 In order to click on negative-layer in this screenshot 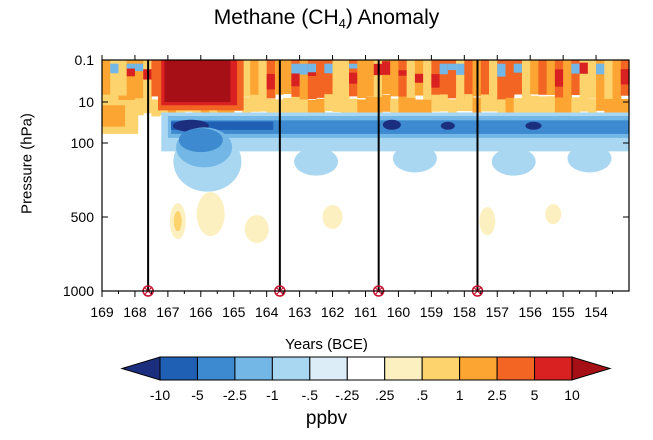, I will do `click(400, 127)`.